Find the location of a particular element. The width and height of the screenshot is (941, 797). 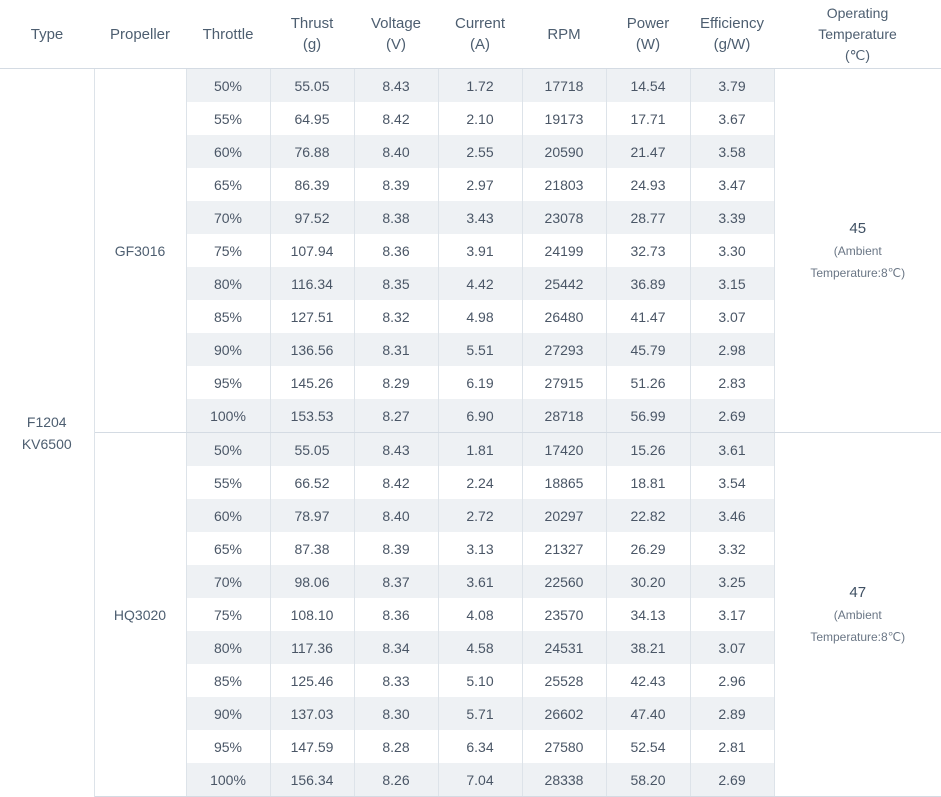

data-cell: 108.10 is located at coordinates (312, 614).